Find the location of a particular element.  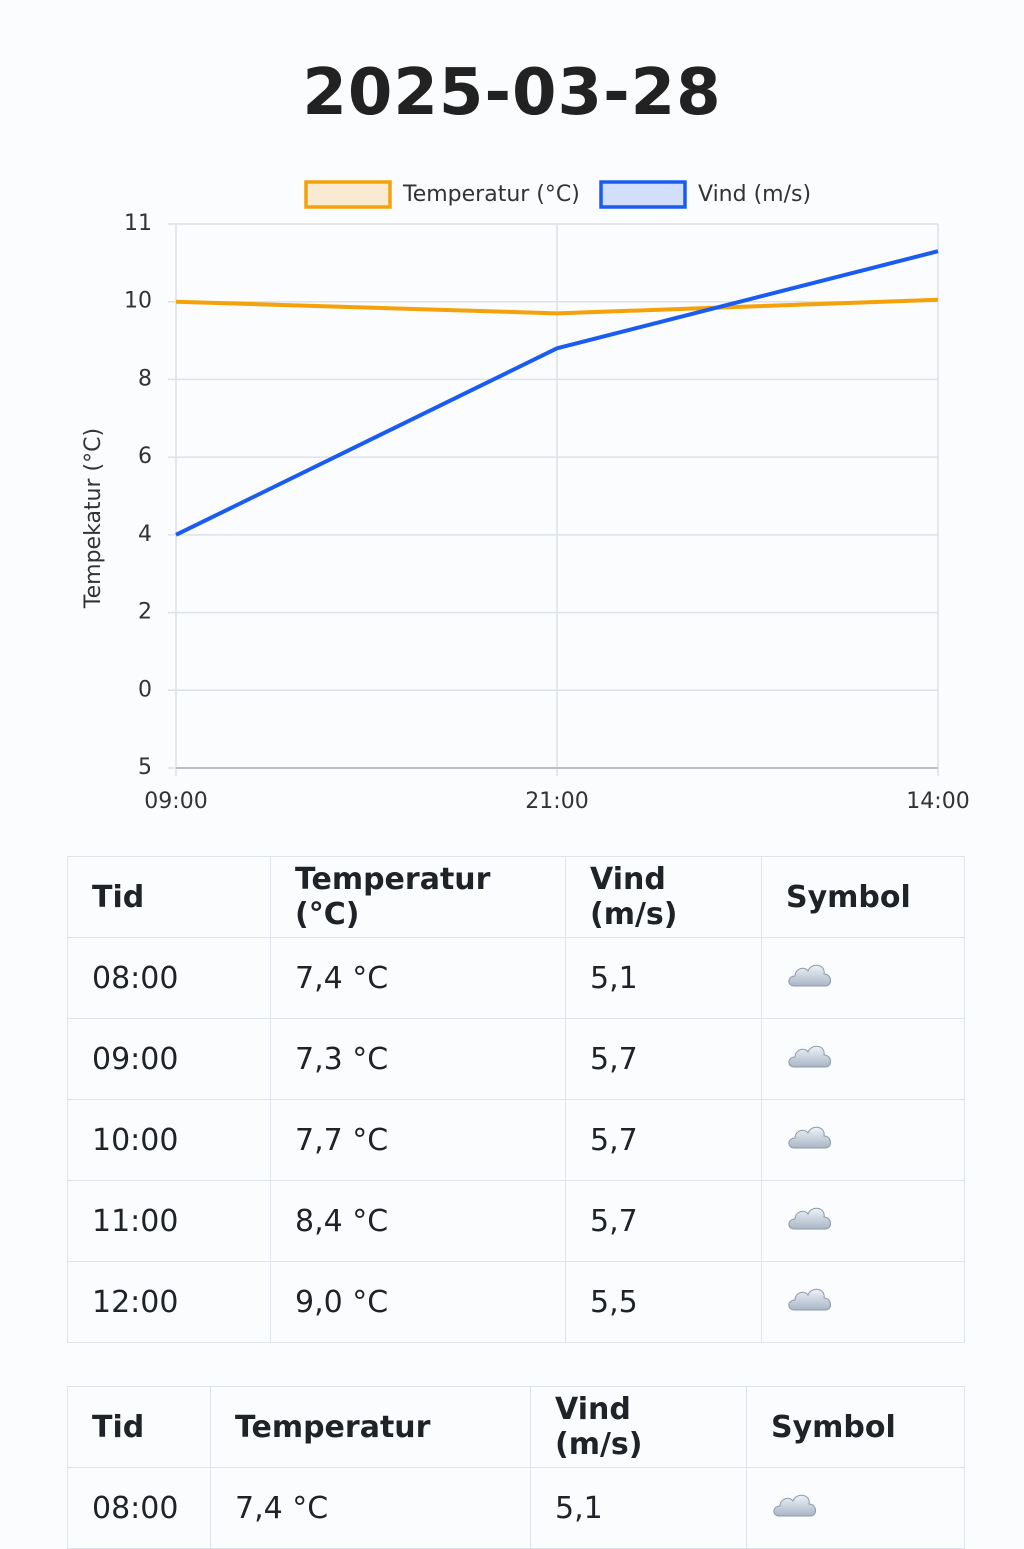

y-axis-label: Tempekatur (°C) is located at coordinates (93, 518).